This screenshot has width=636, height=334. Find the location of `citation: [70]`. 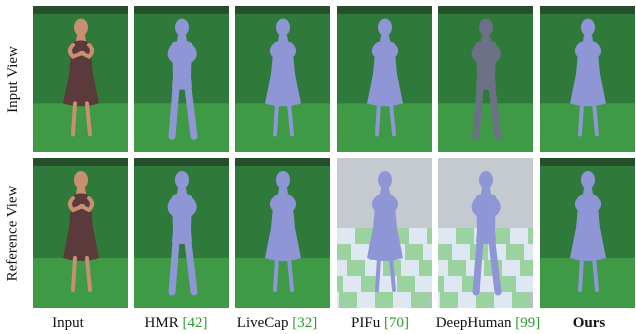

citation: [70] is located at coordinates (396, 323).